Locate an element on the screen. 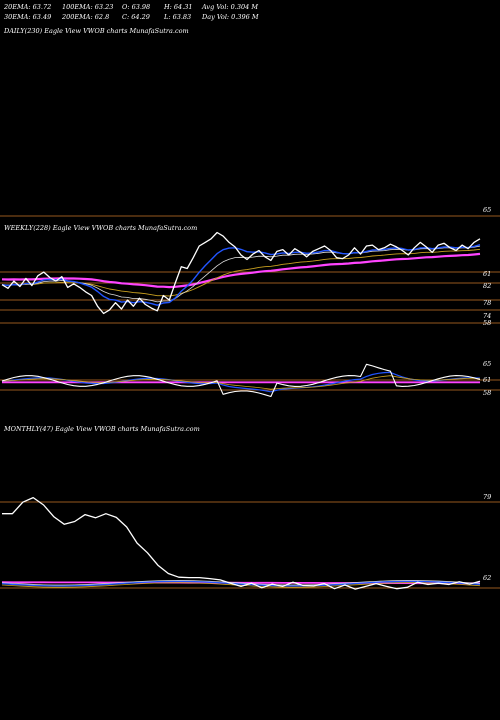 This screenshot has height=720, width=500. stat-ema100: 100EMA: 63.23 is located at coordinates (88, 7).